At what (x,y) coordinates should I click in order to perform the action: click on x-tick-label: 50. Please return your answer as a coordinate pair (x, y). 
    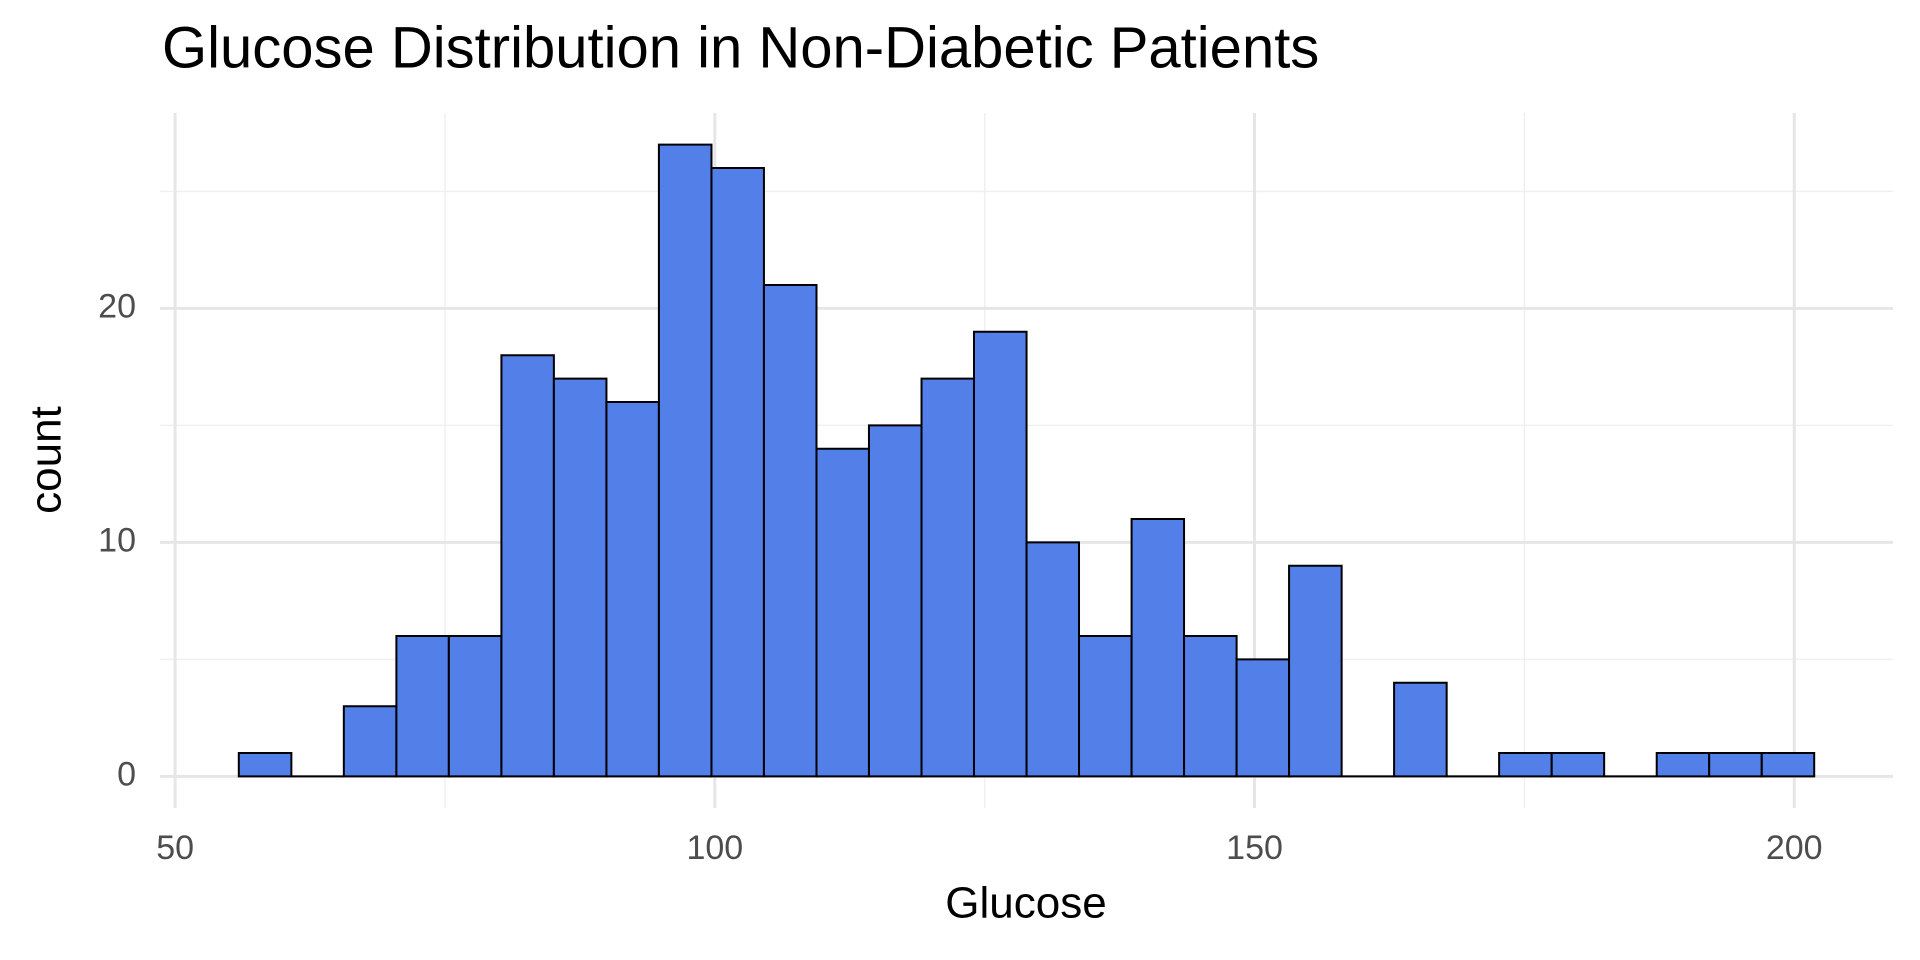
    Looking at the image, I should click on (175, 848).